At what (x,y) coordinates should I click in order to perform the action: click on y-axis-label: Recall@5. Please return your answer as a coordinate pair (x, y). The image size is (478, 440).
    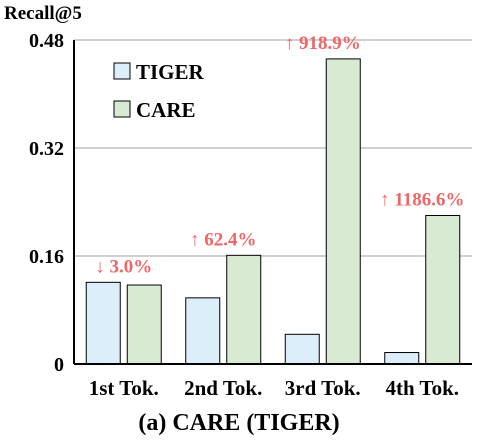
    Looking at the image, I should click on (43, 13).